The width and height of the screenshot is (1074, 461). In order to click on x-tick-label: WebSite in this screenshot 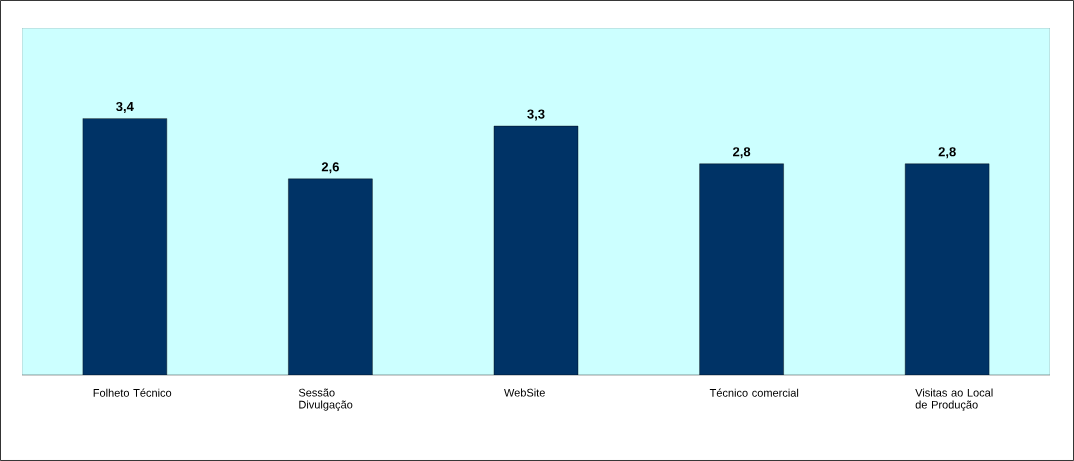, I will do `click(524, 392)`.